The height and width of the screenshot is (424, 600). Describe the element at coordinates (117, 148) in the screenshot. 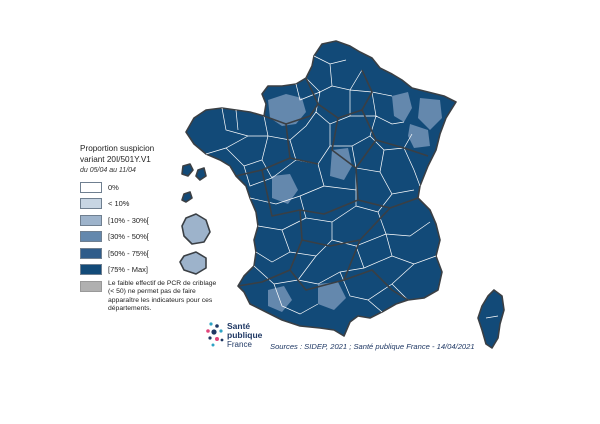

I see `legend-title-line1: Proportion suspicion` at that location.